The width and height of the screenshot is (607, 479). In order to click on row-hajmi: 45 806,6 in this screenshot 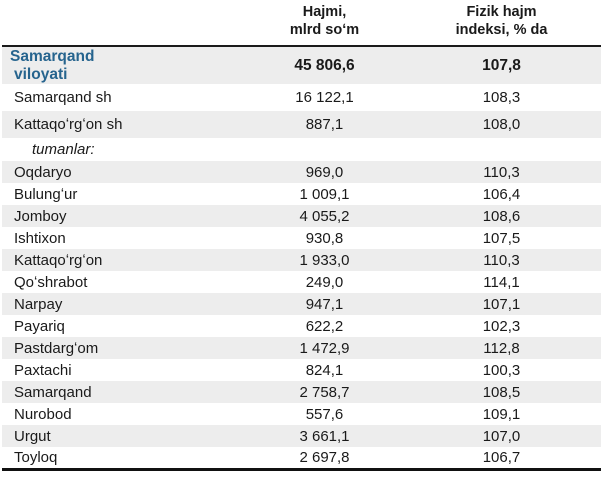, I will do `click(324, 65)`.